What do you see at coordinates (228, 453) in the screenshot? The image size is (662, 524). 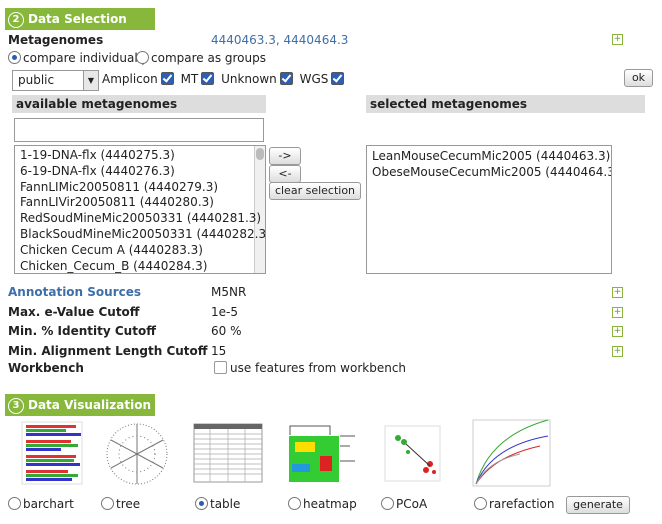 I see `table-thumb` at bounding box center [228, 453].